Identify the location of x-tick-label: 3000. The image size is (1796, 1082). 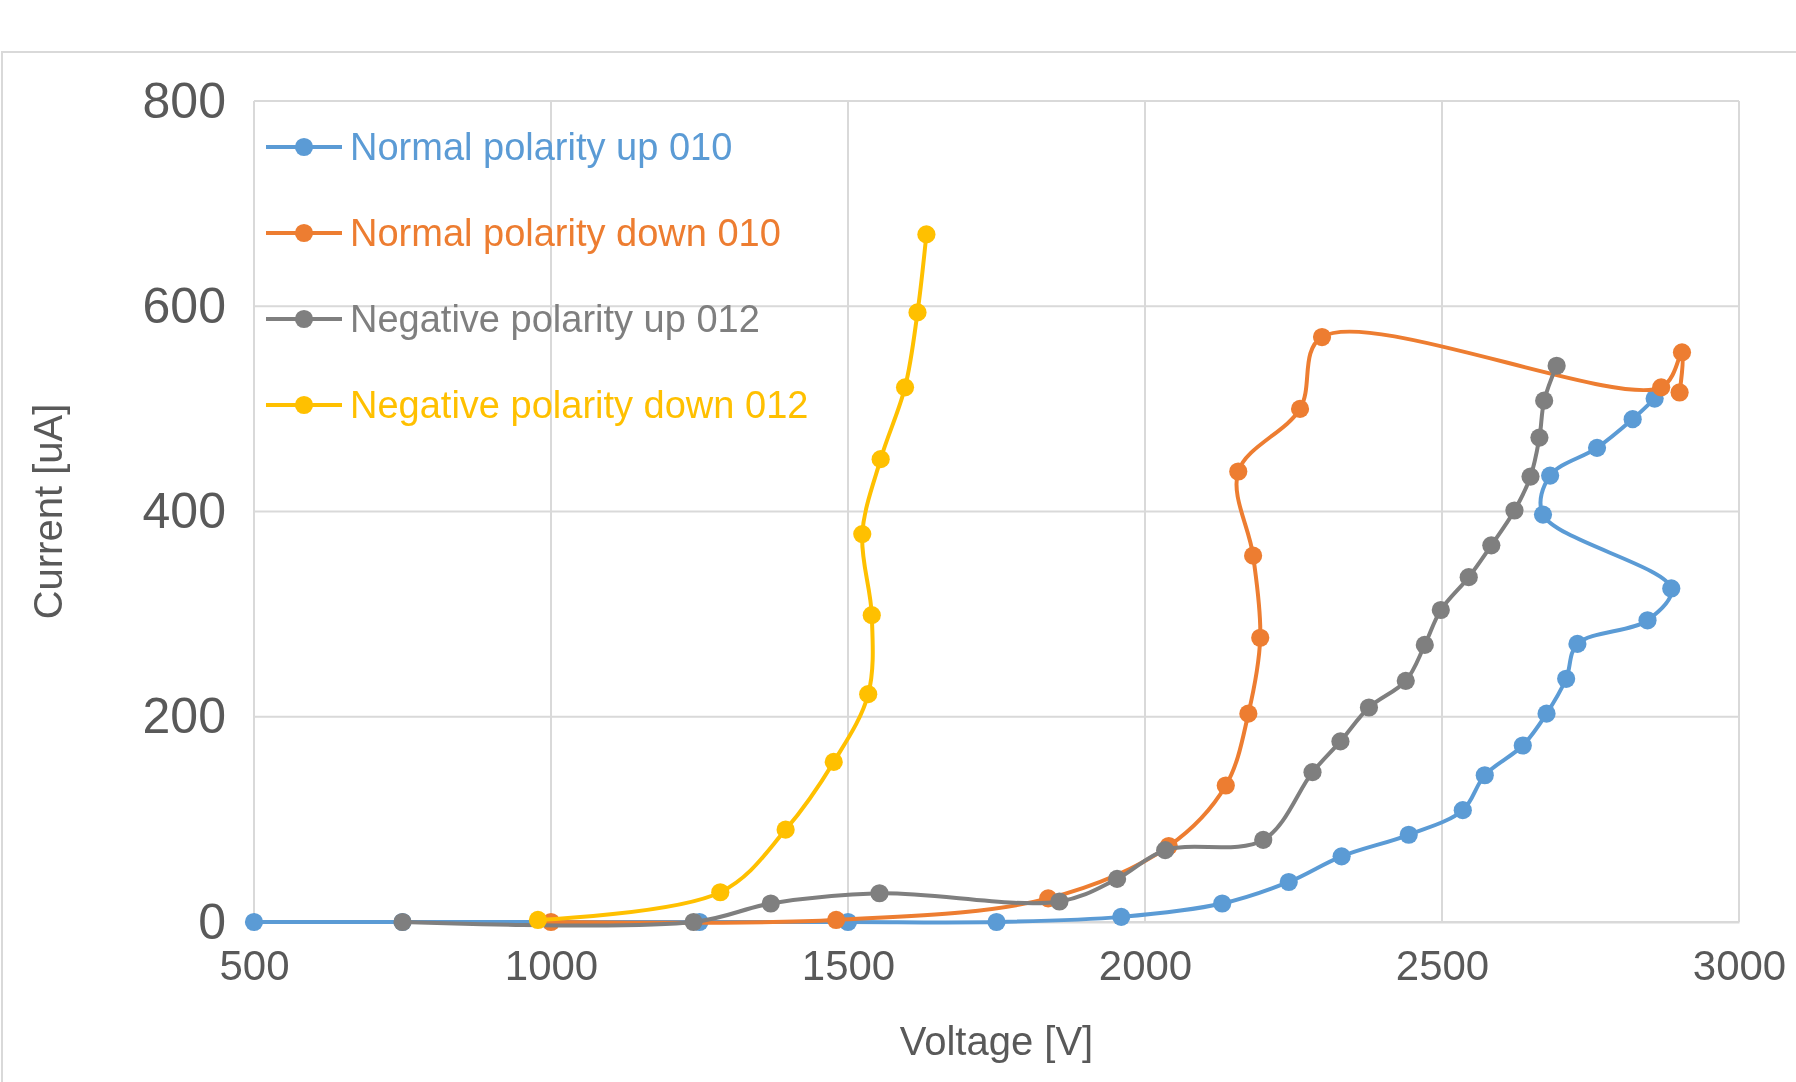
(1739, 965).